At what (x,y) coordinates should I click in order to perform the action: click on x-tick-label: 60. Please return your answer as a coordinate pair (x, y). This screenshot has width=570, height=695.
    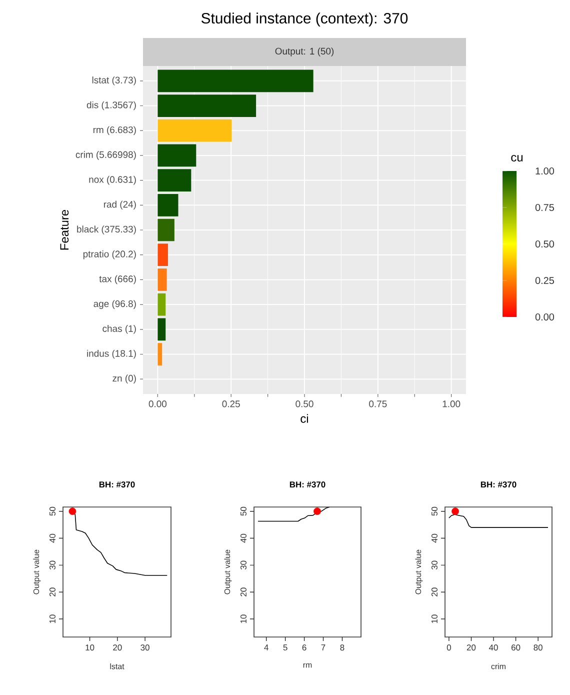
    Looking at the image, I should click on (516, 647).